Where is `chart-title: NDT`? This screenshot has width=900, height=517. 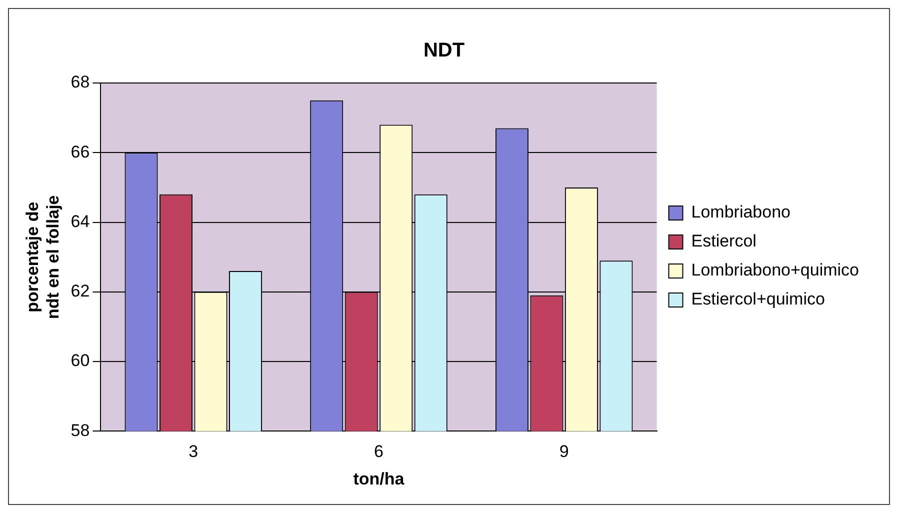 chart-title: NDT is located at coordinates (444, 51).